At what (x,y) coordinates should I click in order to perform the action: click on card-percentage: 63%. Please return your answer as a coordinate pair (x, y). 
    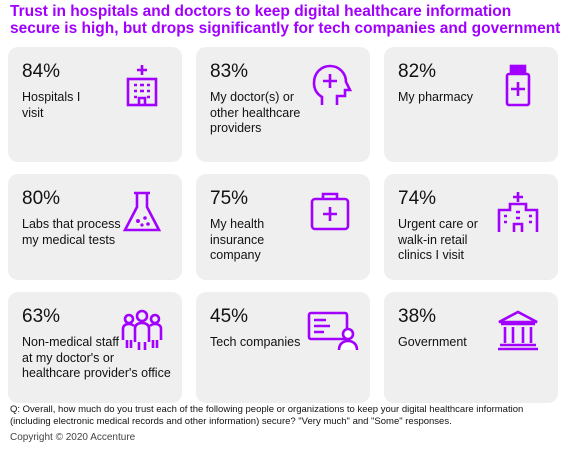
    Looking at the image, I should click on (41, 316).